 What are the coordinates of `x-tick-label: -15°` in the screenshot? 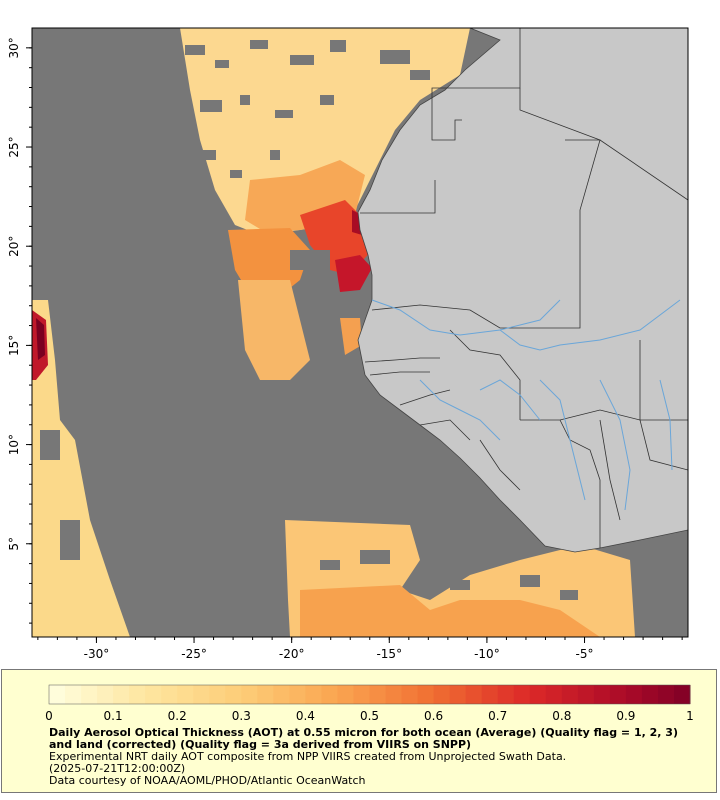 It's located at (389, 654).